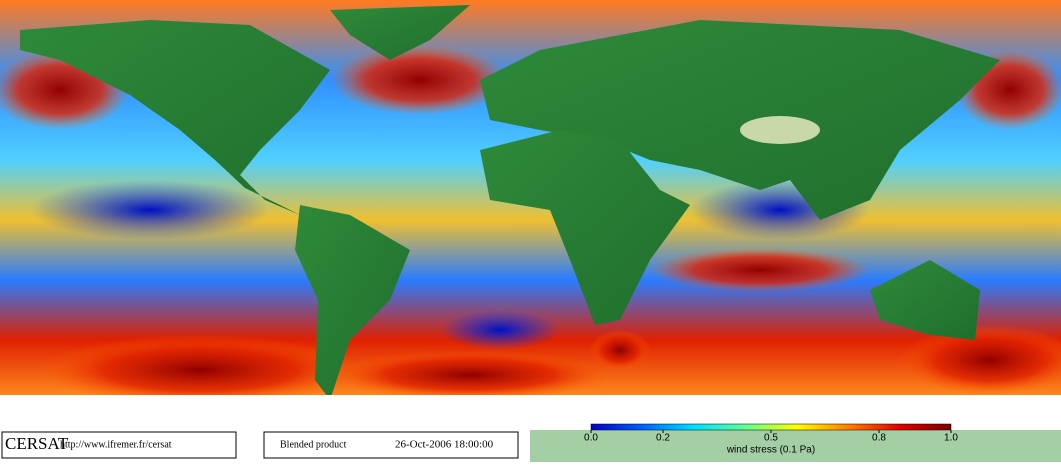 The image size is (1061, 467). I want to click on datetime: 26-Oct-2006 18:00:00, so click(444, 445).